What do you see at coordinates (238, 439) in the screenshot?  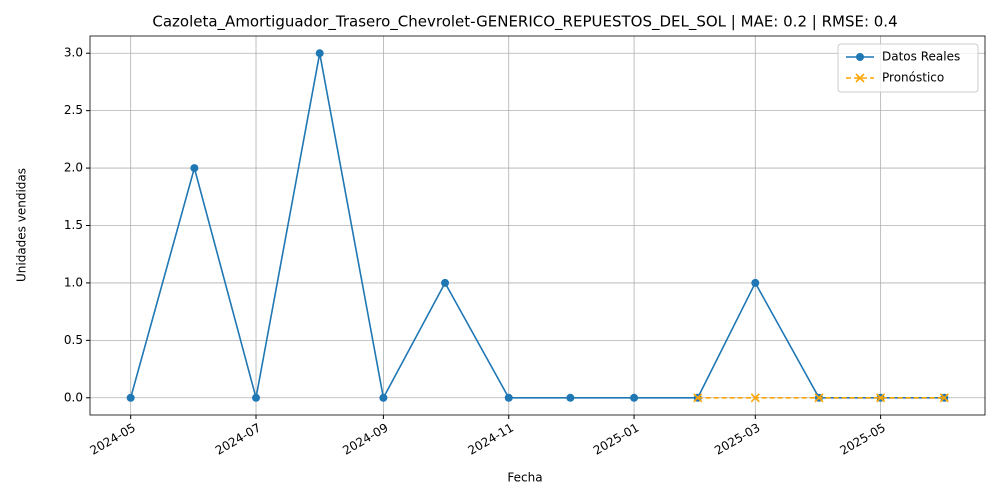 I see `x-tick-label: 2024-07` at bounding box center [238, 439].